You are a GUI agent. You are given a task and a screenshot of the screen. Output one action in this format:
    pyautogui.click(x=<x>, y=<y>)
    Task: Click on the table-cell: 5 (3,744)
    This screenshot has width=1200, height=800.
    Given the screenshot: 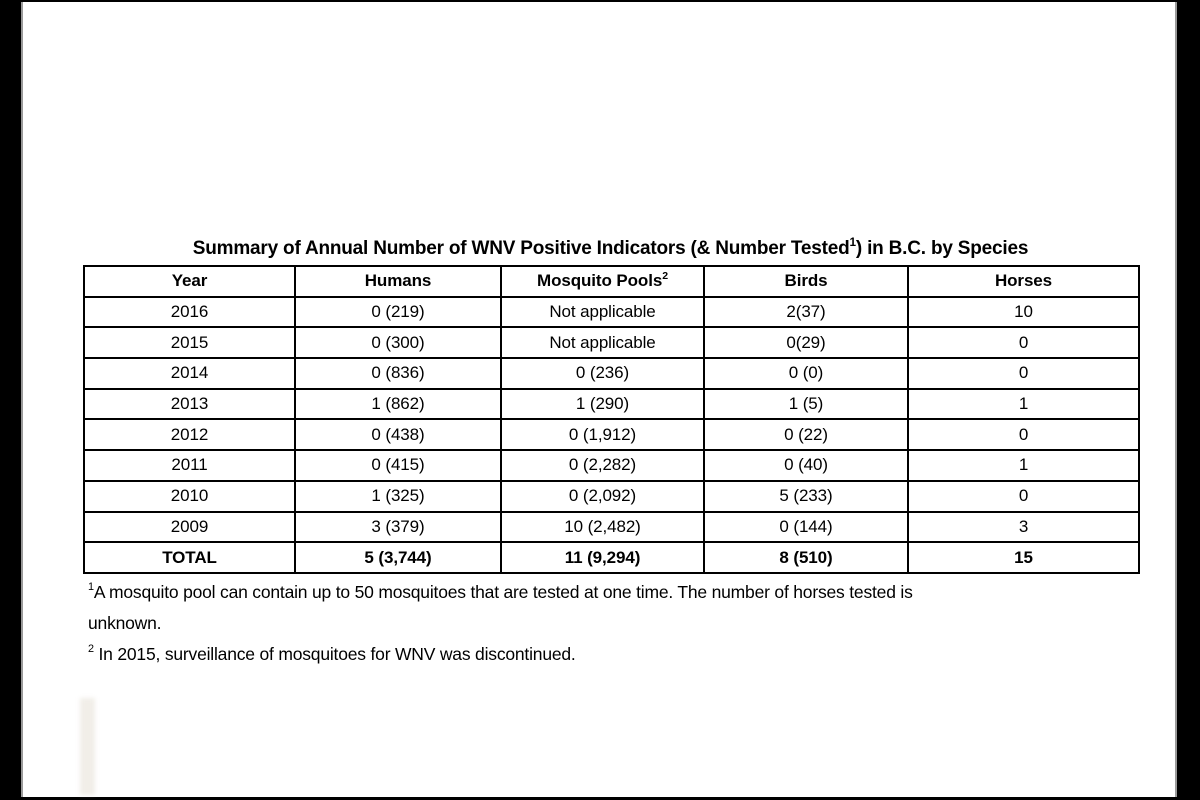 What is the action you would take?
    pyautogui.click(x=398, y=557)
    